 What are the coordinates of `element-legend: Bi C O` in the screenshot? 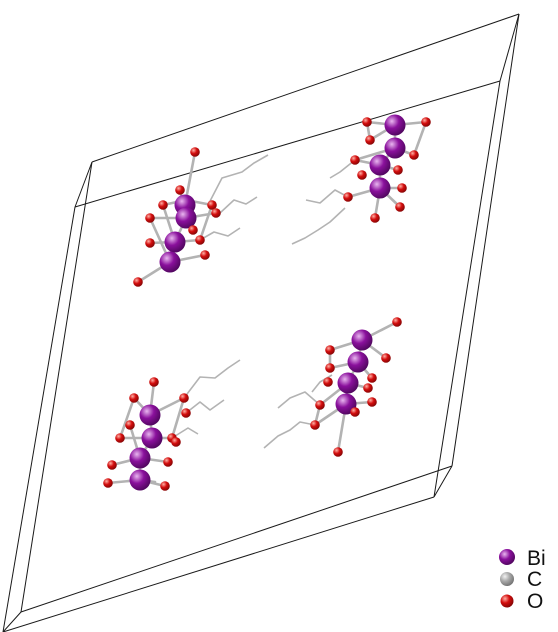 It's located at (522, 580).